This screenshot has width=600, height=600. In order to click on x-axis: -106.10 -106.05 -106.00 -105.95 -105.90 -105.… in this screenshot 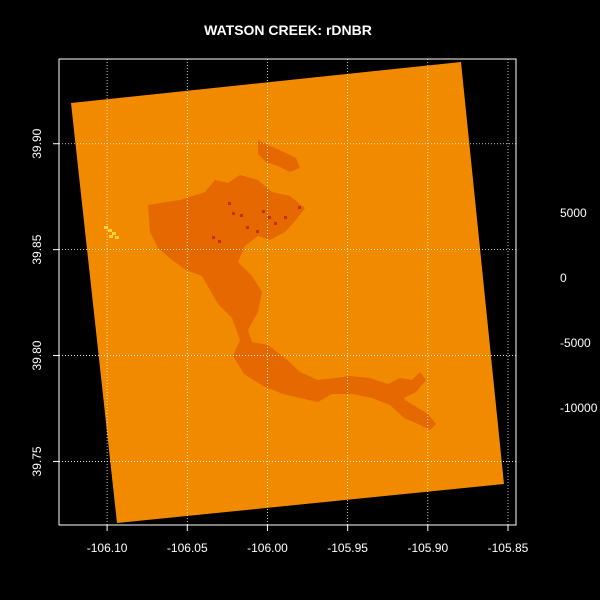, I will do `click(308, 540)`.